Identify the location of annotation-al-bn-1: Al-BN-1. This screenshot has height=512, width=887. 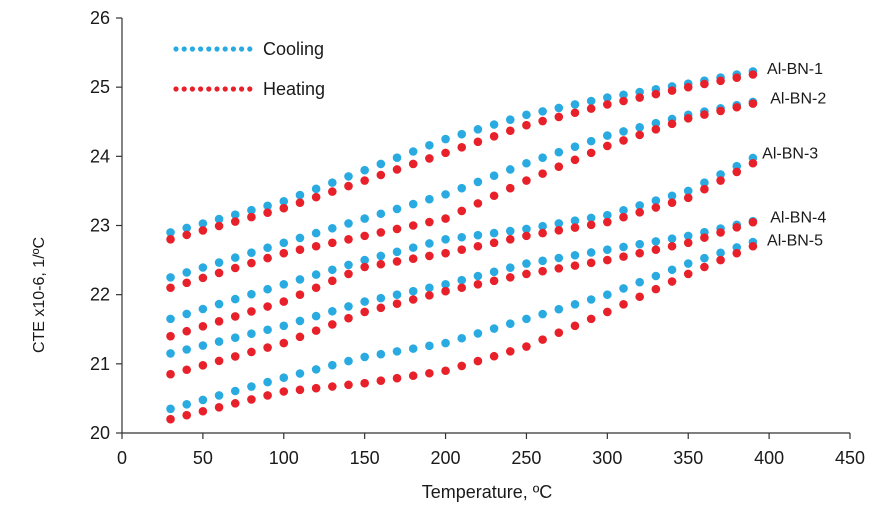
(795, 69).